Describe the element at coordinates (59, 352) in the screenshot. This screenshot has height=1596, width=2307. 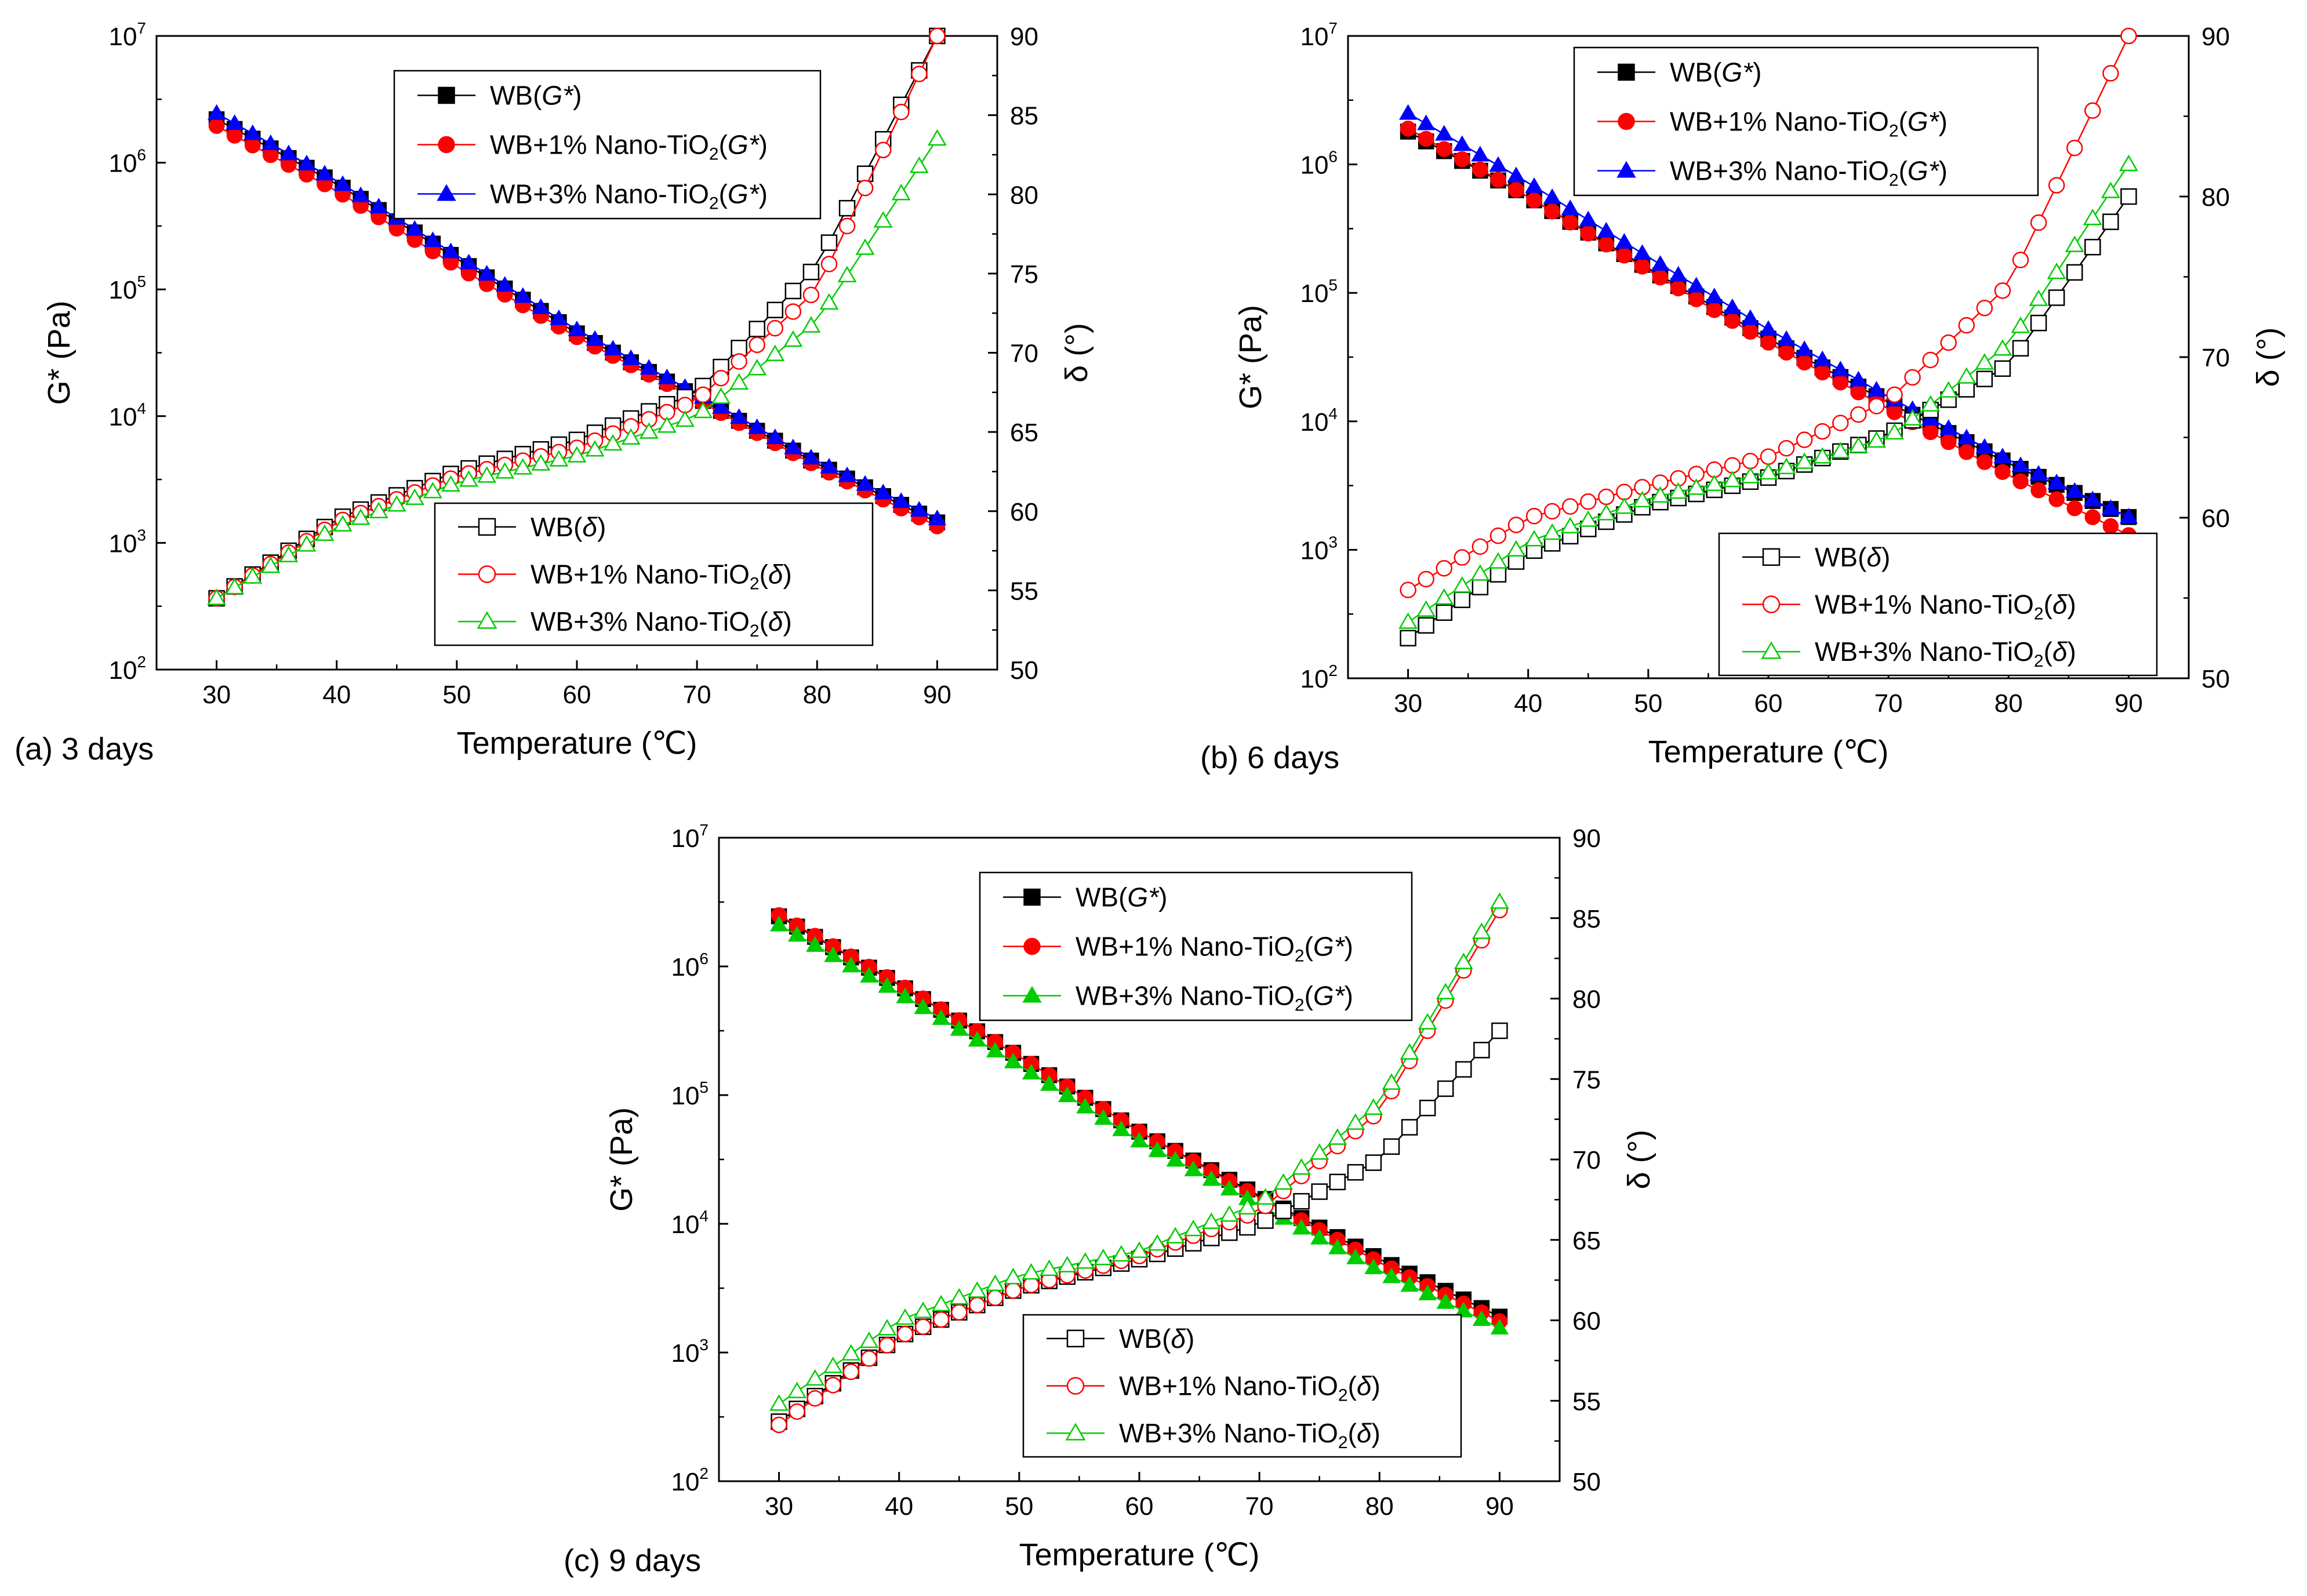
I see `y-left-axis-title: G* (Pa)` at that location.